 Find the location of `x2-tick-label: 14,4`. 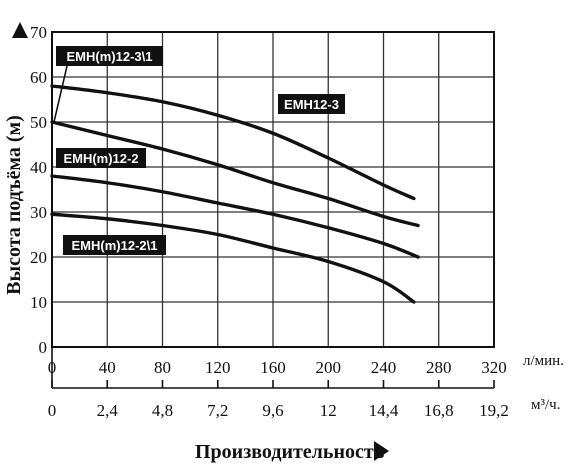

x2-tick-label: 14,4 is located at coordinates (384, 410).